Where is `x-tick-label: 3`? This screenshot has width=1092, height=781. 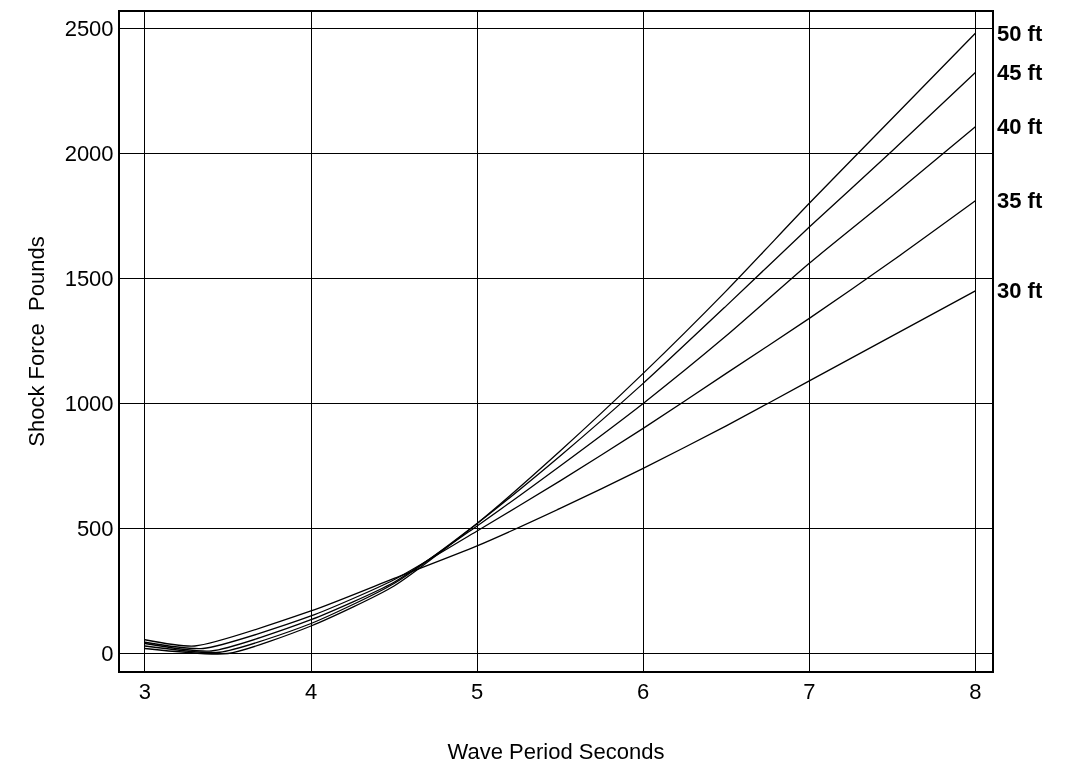 x-tick-label: 3 is located at coordinates (145, 692).